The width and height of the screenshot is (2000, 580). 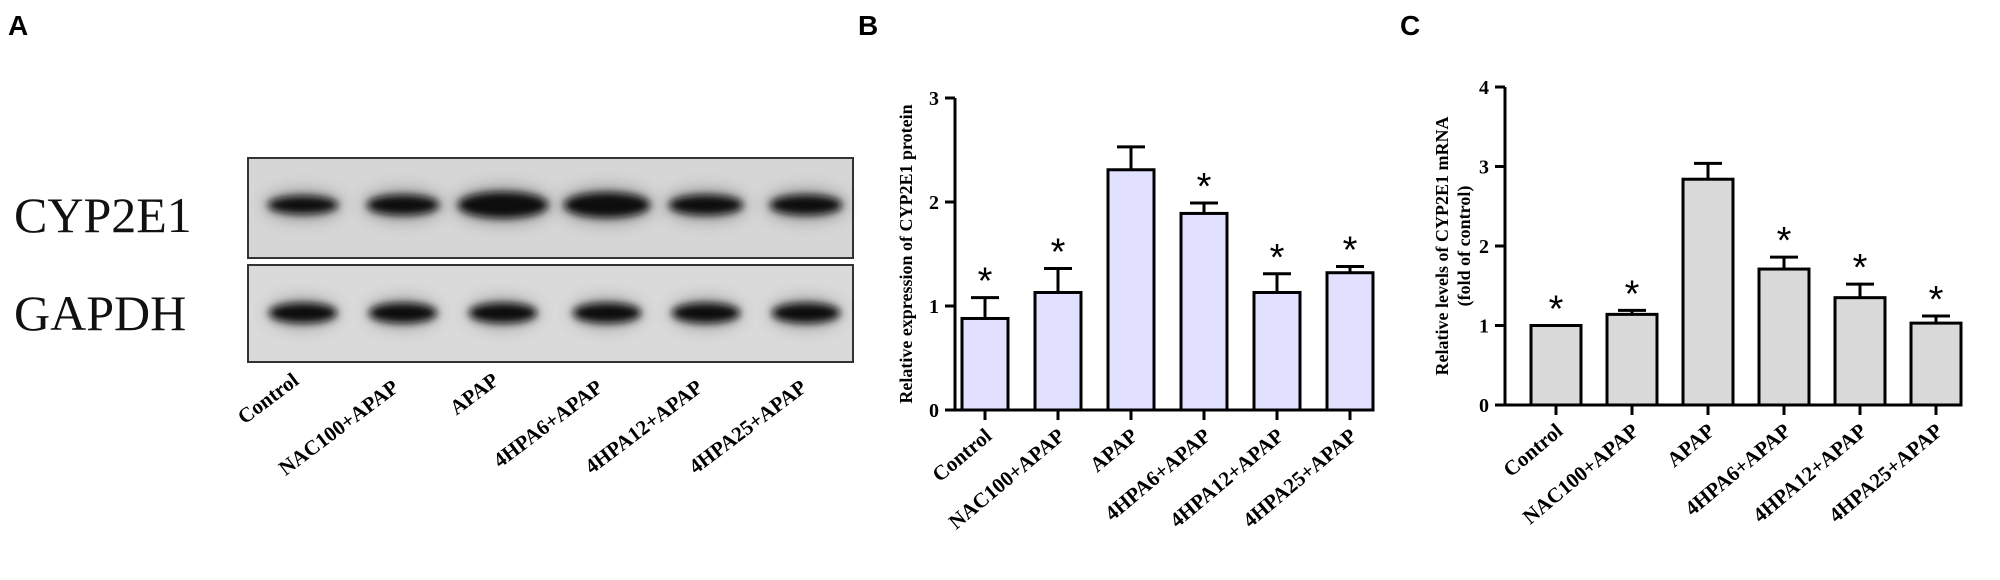 I want to click on mrna-chart-y-tick-label: 0, so click(x=1484, y=406).